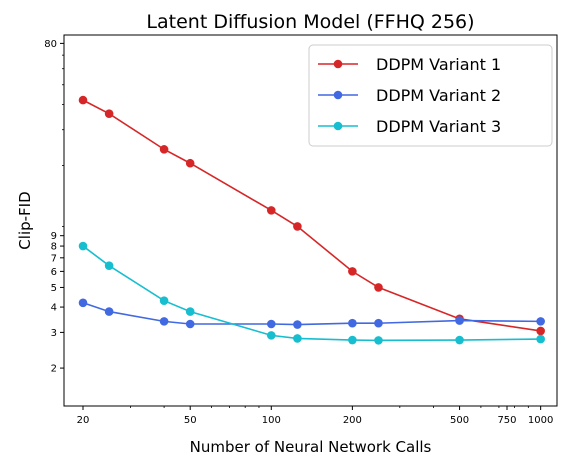  I want to click on y-tick-label: 8, so click(54, 247).